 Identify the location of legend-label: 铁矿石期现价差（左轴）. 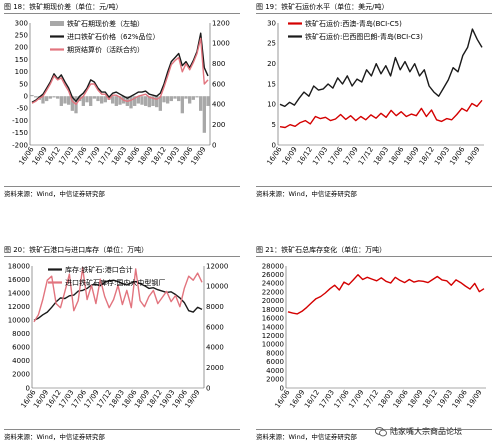
(105, 23).